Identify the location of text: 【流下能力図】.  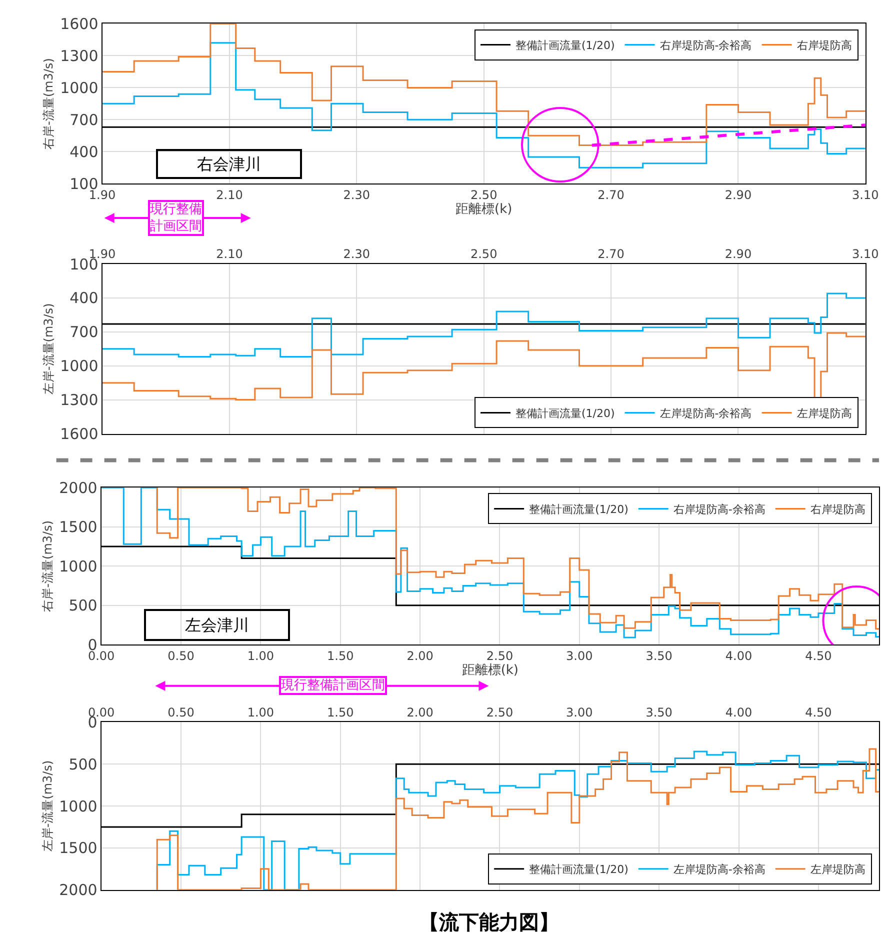
(489, 922).